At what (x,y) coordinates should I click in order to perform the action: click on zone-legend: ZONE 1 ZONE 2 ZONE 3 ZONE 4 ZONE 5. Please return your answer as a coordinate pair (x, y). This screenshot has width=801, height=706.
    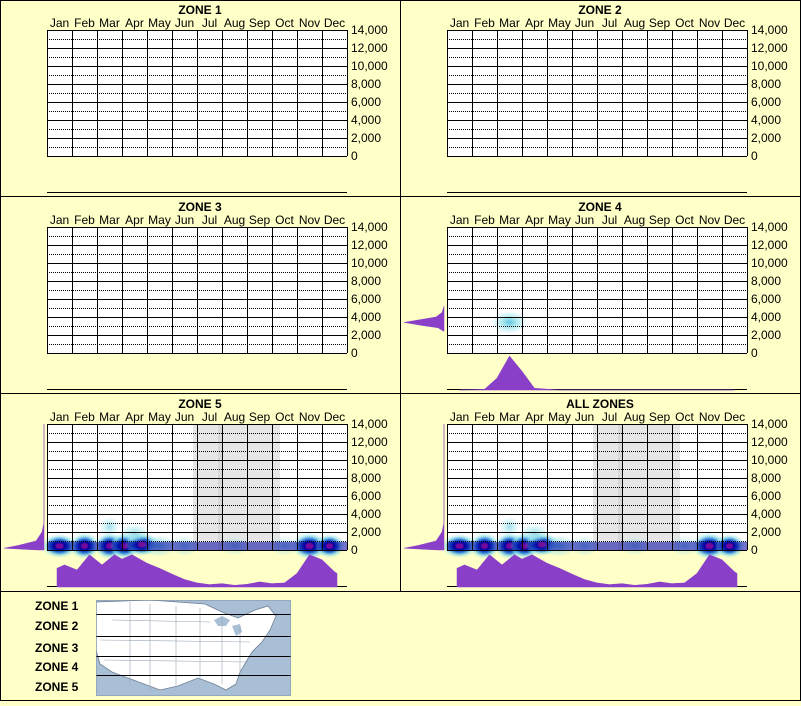
    Looking at the image, I should click on (163, 647).